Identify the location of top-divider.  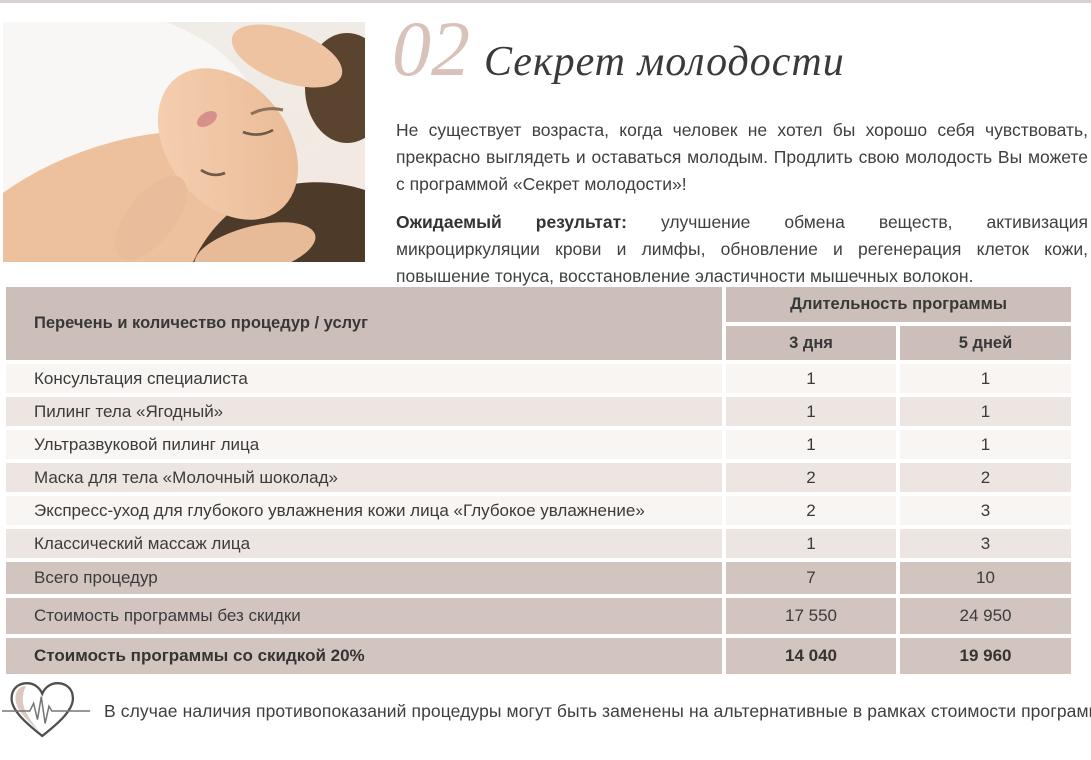
(545, 1).